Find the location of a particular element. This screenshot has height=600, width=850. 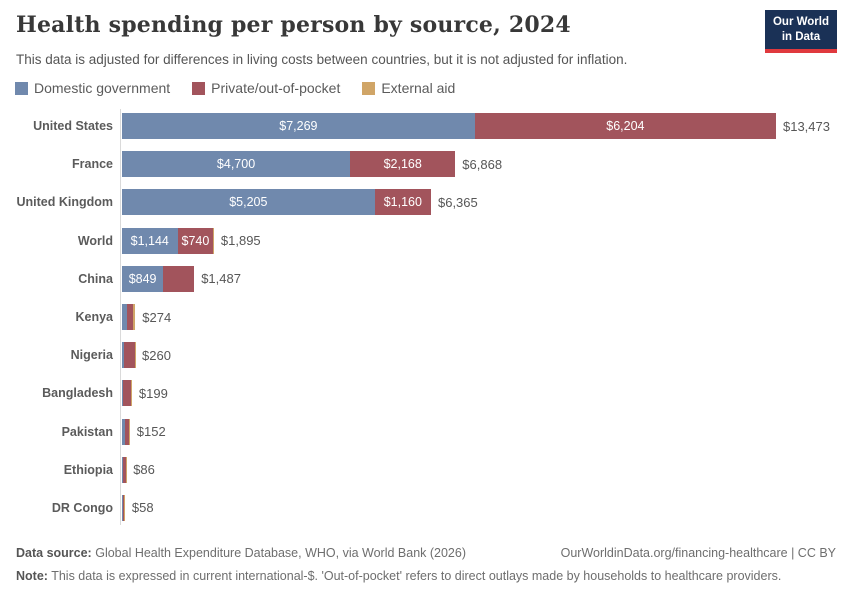

bar-total-label: $260 is located at coordinates (156, 355).